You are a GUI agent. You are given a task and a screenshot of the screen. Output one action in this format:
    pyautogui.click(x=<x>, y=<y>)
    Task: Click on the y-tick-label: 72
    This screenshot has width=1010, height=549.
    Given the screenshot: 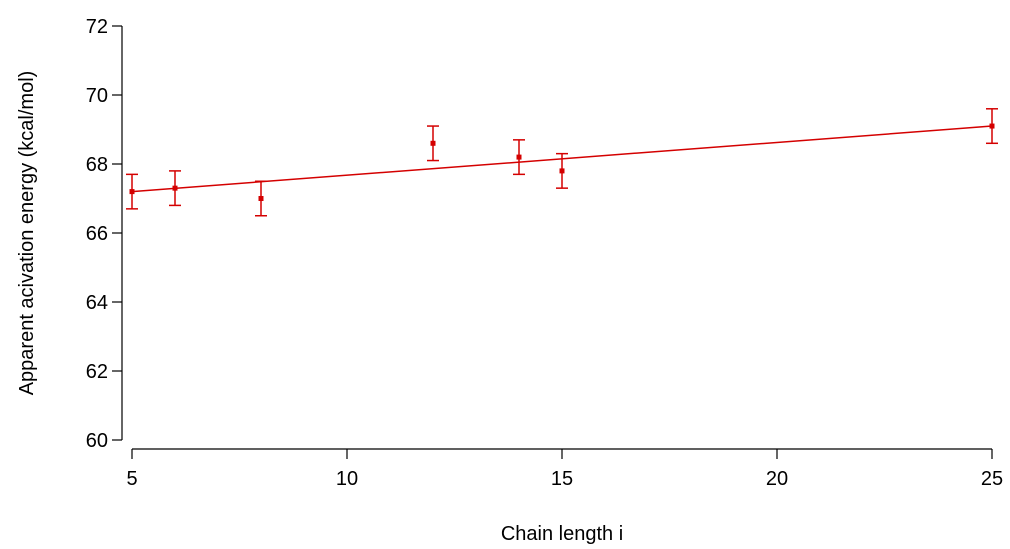 What is the action you would take?
    pyautogui.click(x=97, y=27)
    